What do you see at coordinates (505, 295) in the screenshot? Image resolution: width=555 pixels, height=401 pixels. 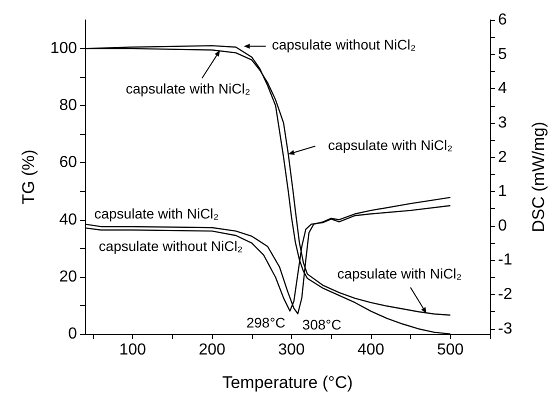 I see `y2-tick-label: -2` at bounding box center [505, 295].